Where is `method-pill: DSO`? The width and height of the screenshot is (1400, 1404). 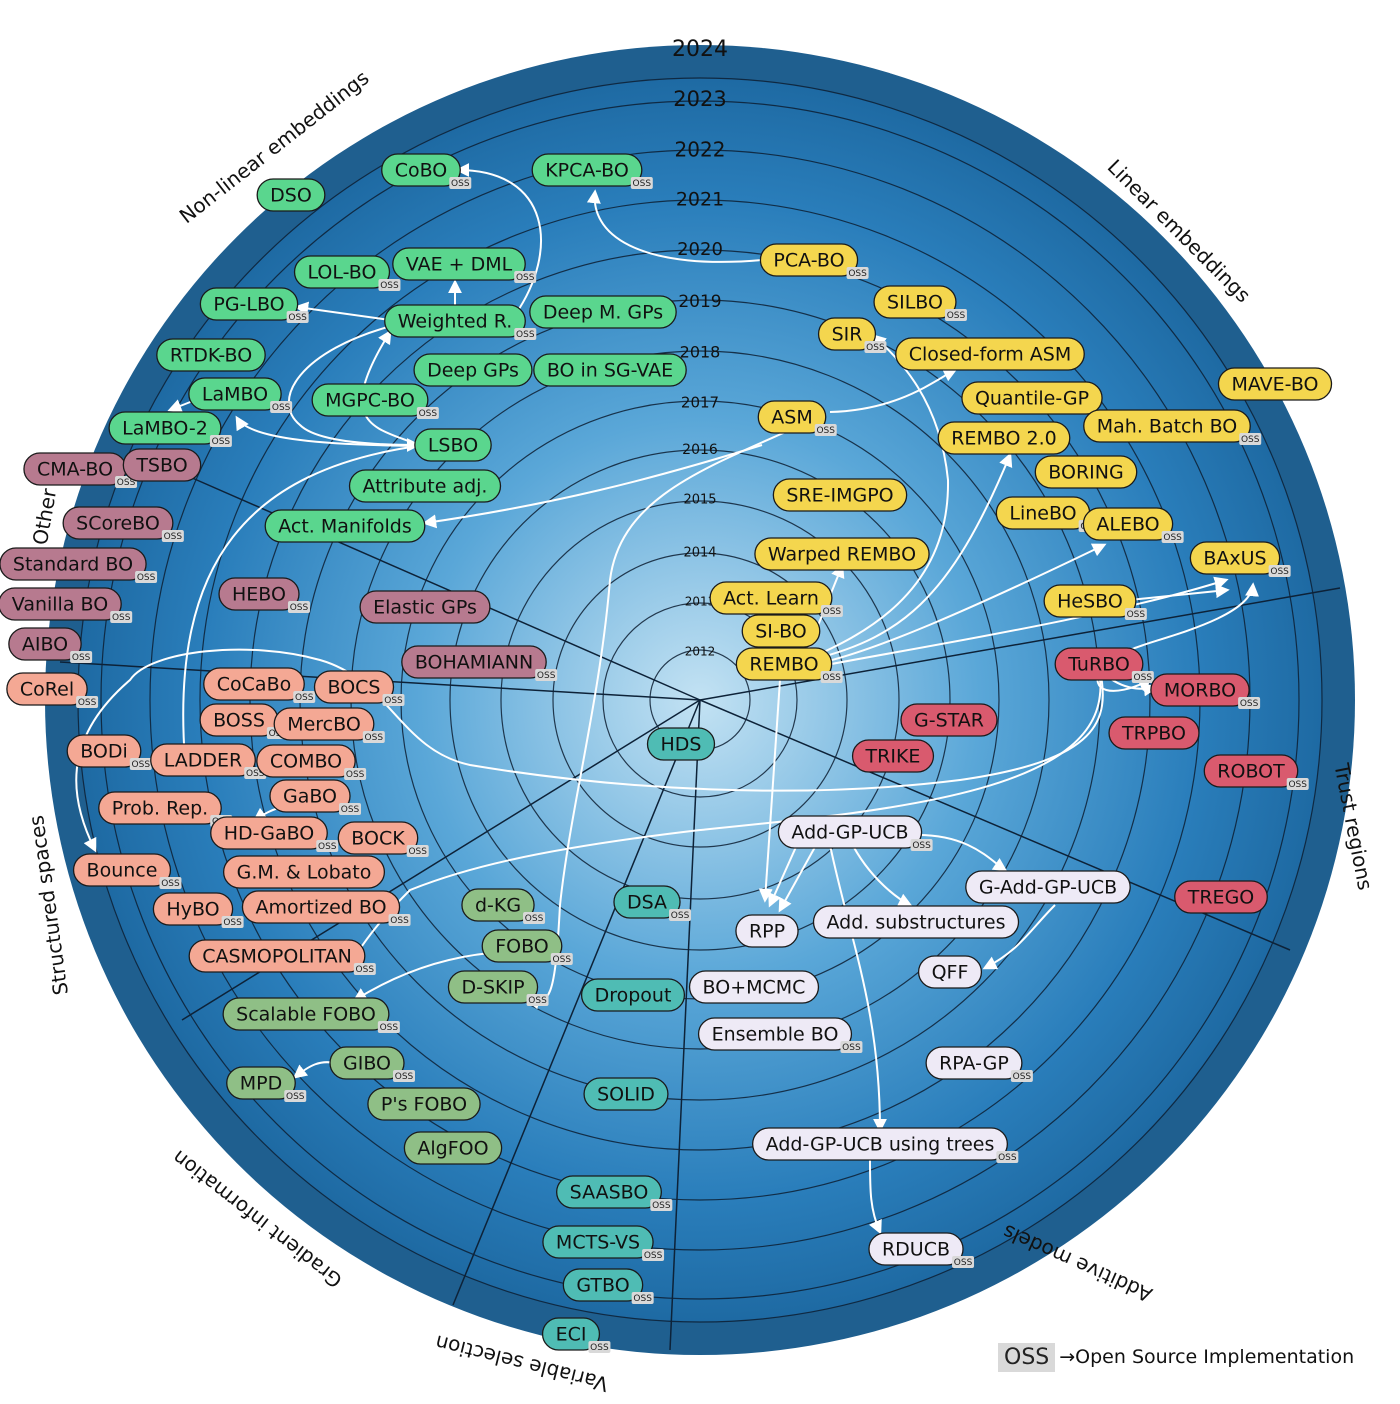
method-pill: DSO is located at coordinates (291, 195).